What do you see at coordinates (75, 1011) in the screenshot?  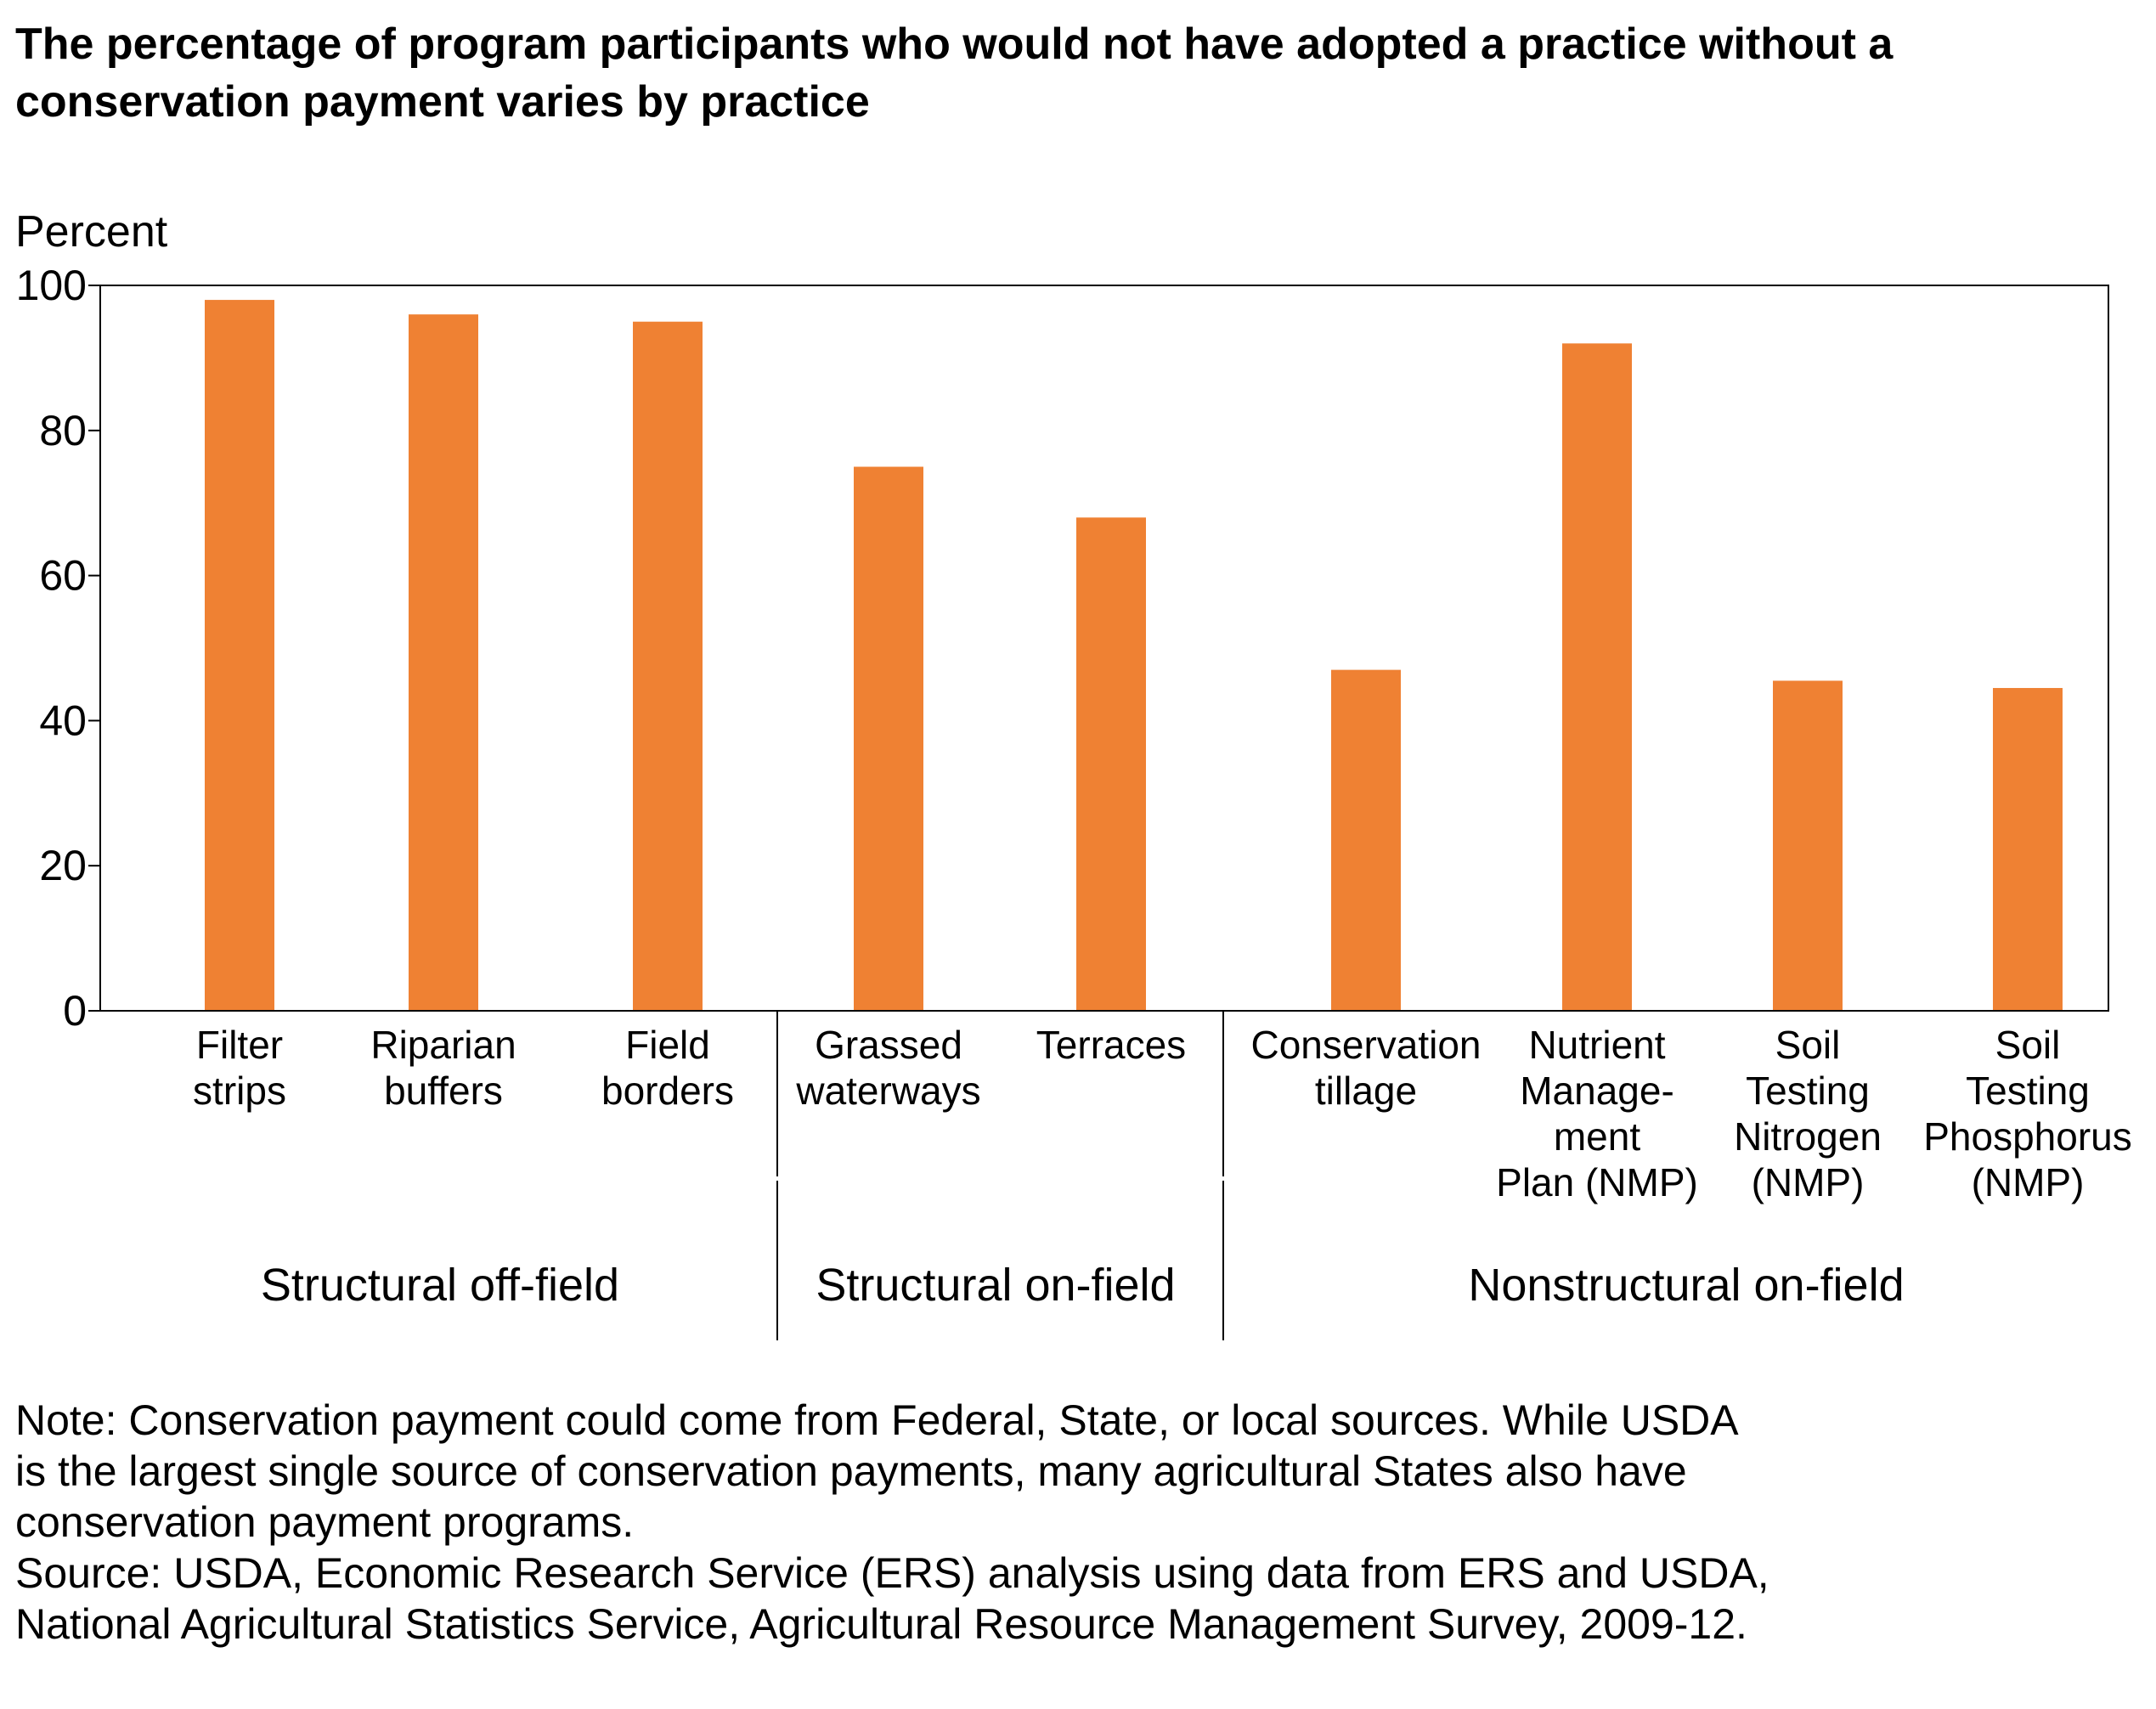 I see `y-tick-label-0: 0` at bounding box center [75, 1011].